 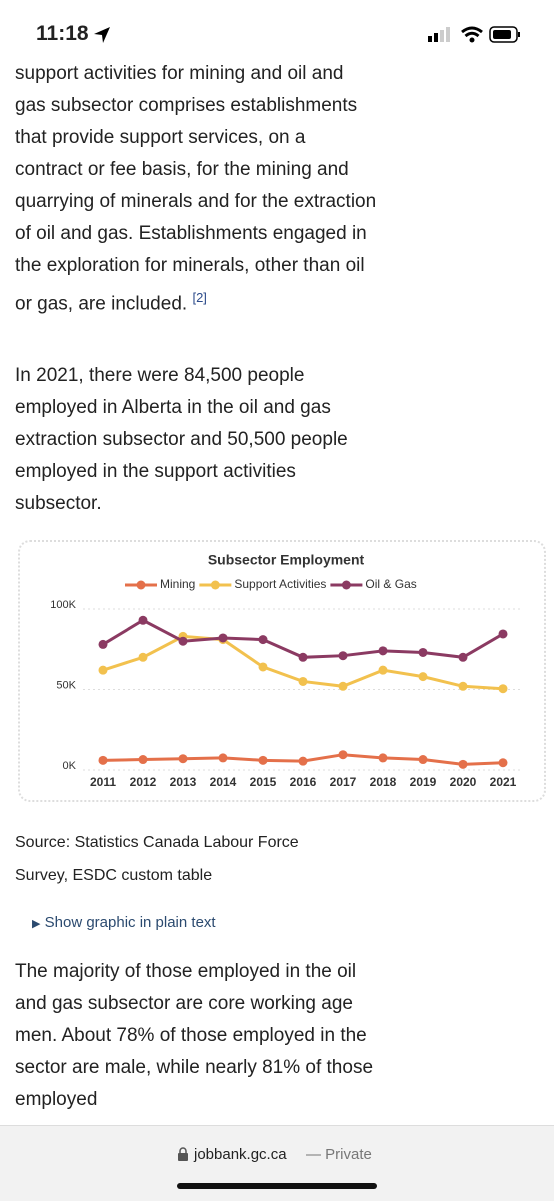 What do you see at coordinates (102, 35) in the screenshot?
I see `location-icon` at bounding box center [102, 35].